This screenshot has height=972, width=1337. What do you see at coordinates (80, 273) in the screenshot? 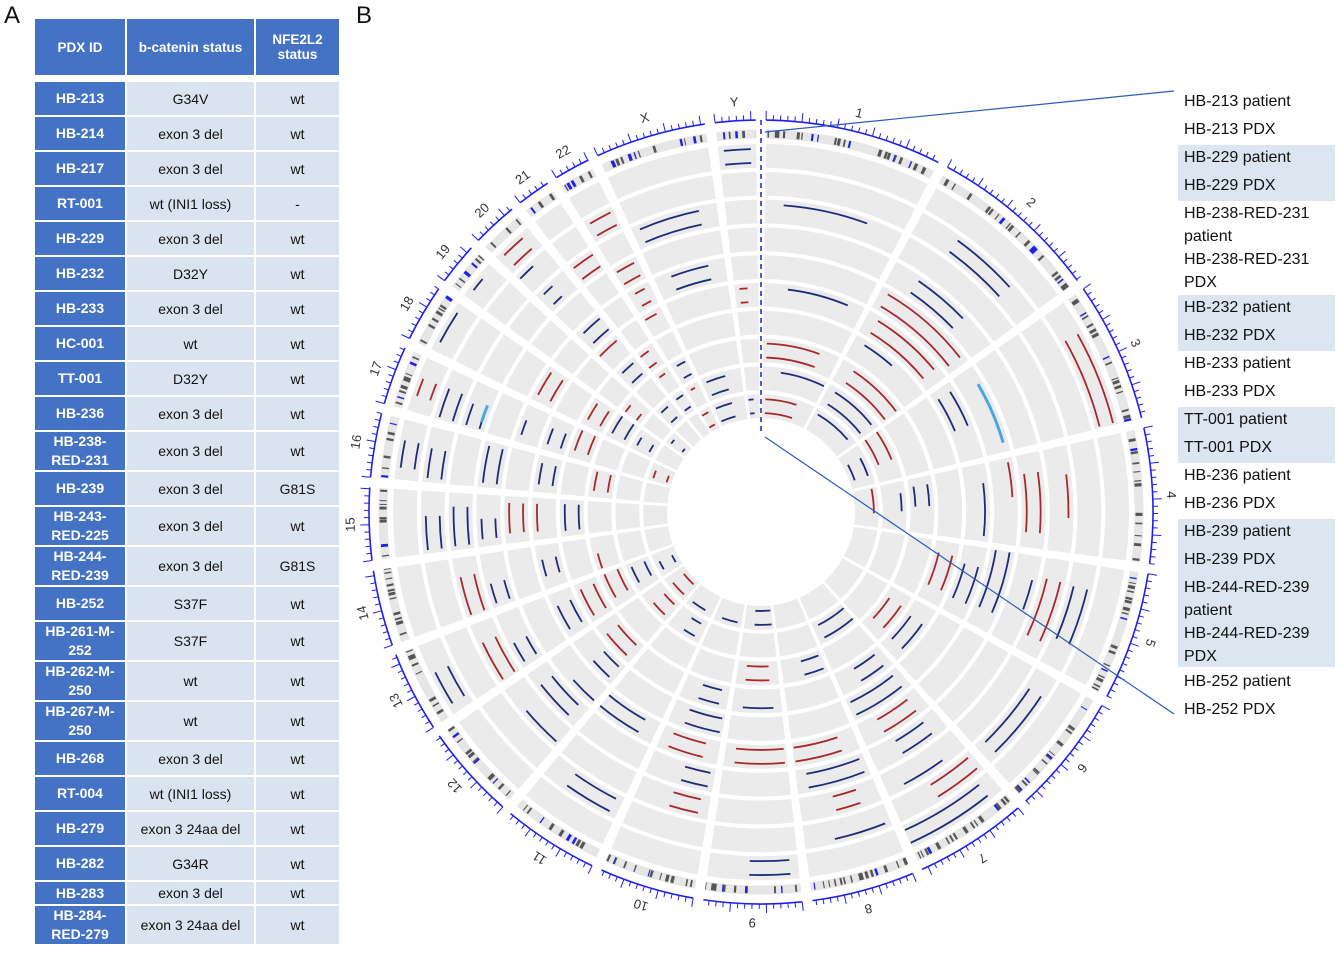
I see `pdx-id-cell: HB-232` at bounding box center [80, 273].